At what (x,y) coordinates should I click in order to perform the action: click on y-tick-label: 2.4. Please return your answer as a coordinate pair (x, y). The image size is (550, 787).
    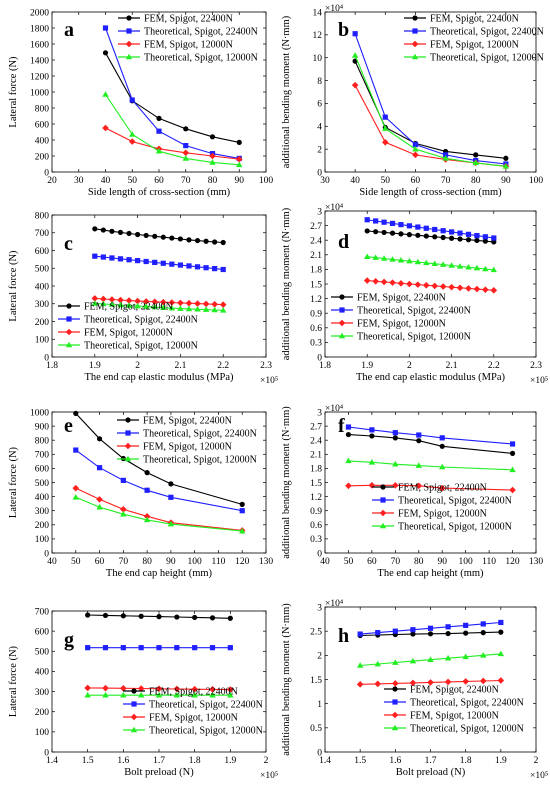
    Looking at the image, I should click on (316, 242).